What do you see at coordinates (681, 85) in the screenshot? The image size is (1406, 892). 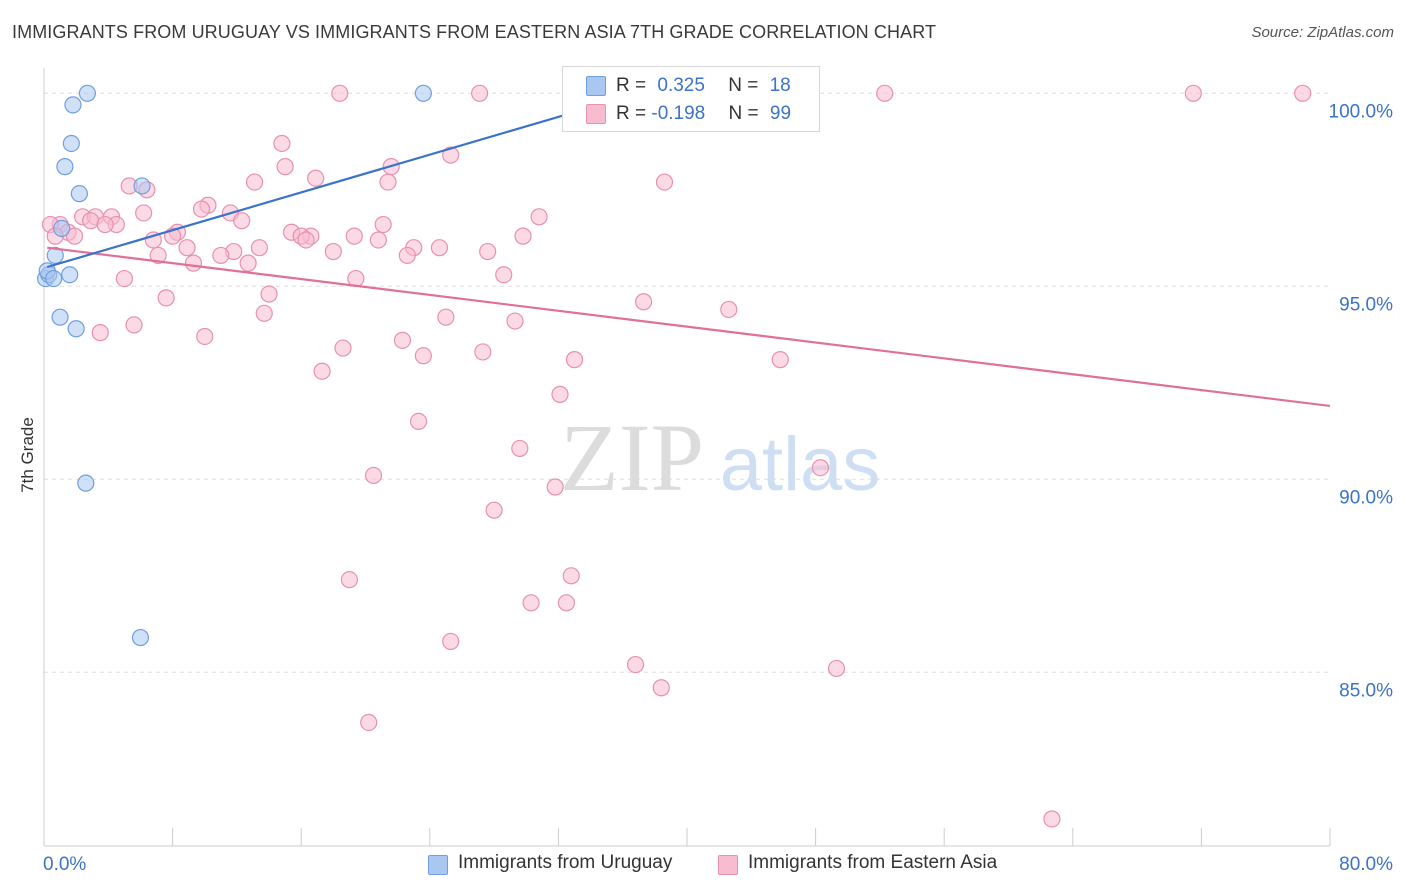 I see `legend-r-value: 0.325` at bounding box center [681, 85].